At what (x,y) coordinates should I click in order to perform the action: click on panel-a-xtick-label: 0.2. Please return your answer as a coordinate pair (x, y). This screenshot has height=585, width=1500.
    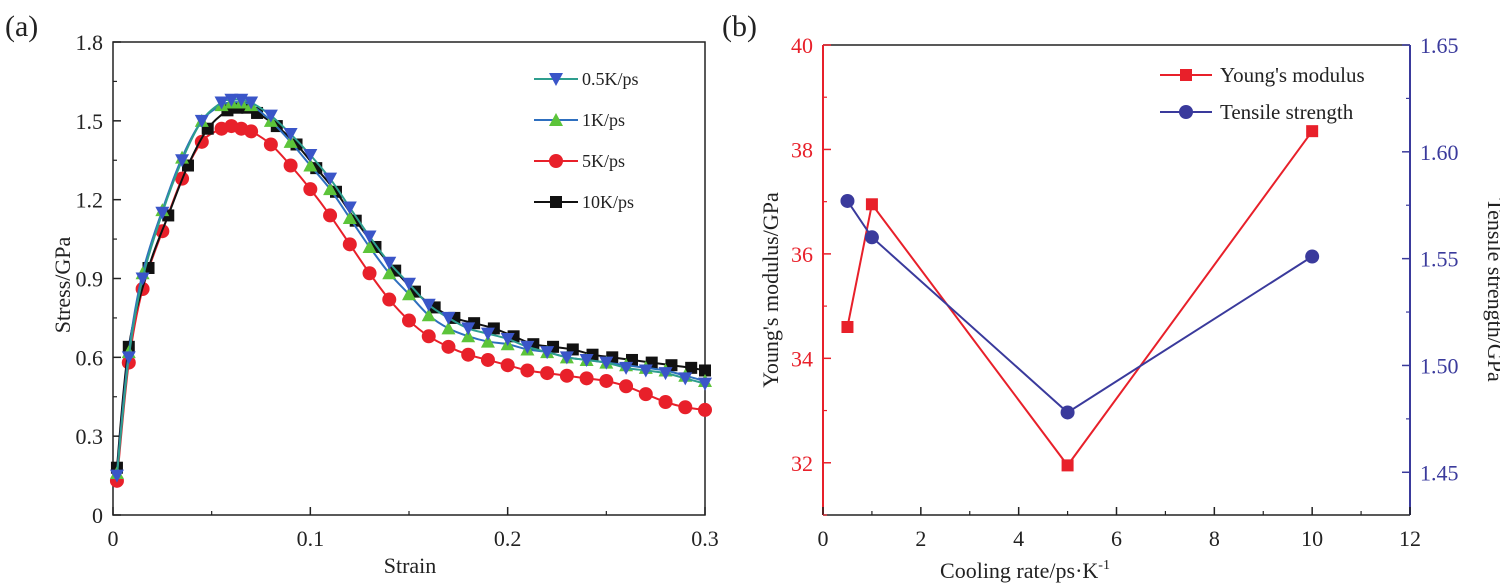
    Looking at the image, I should click on (508, 538).